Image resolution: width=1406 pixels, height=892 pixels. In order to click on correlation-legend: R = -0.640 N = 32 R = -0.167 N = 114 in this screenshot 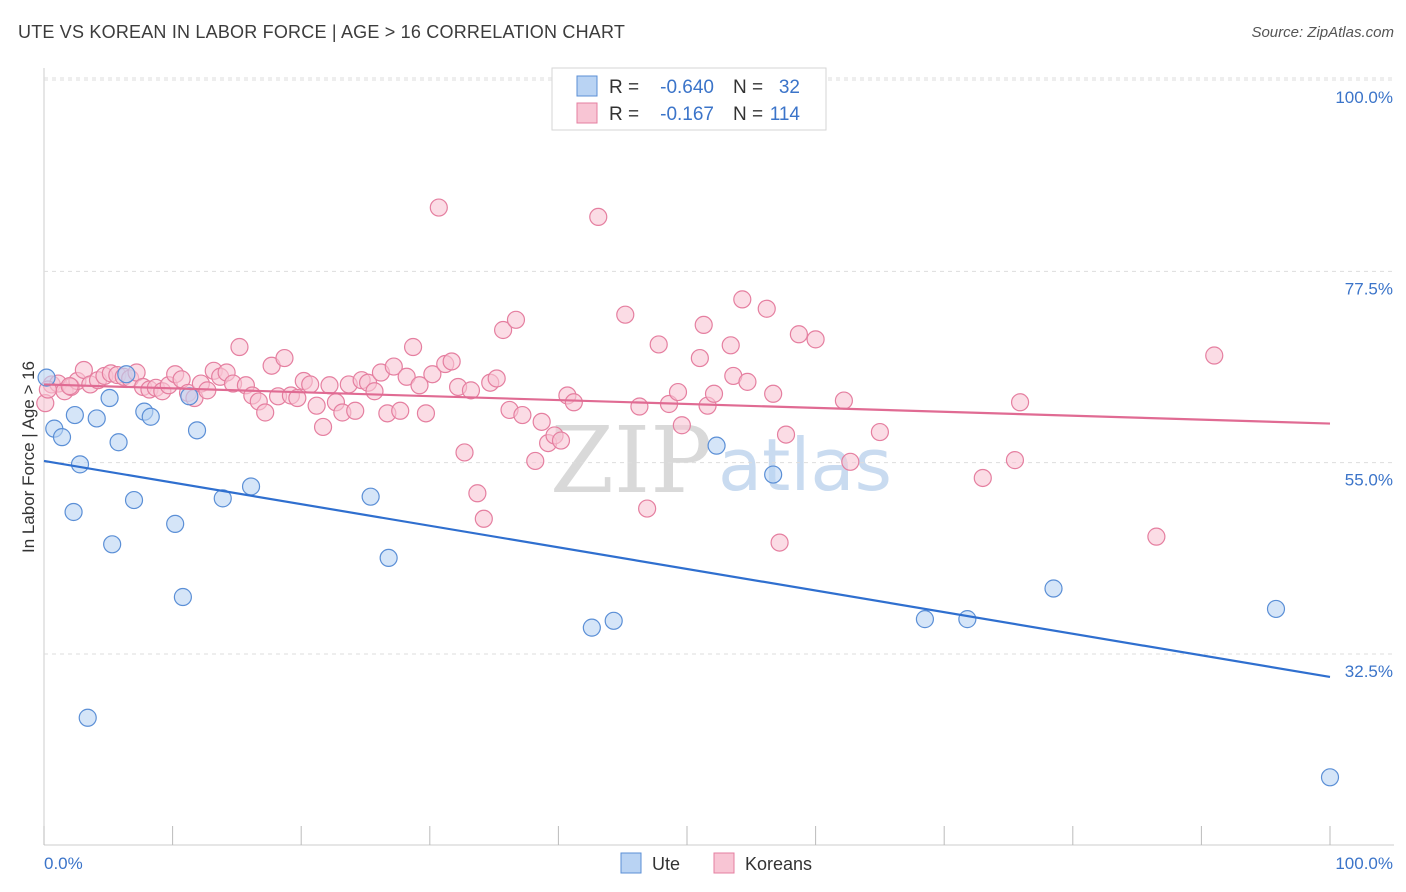, I will do `click(689, 99)`.